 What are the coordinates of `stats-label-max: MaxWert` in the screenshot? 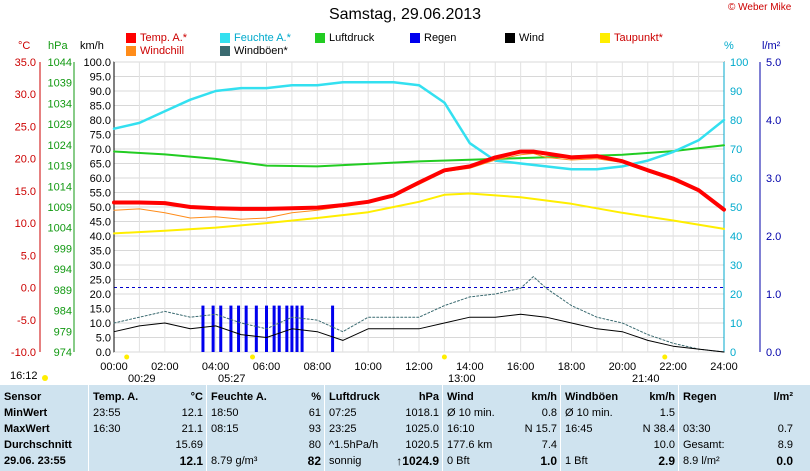 It's located at (27, 429).